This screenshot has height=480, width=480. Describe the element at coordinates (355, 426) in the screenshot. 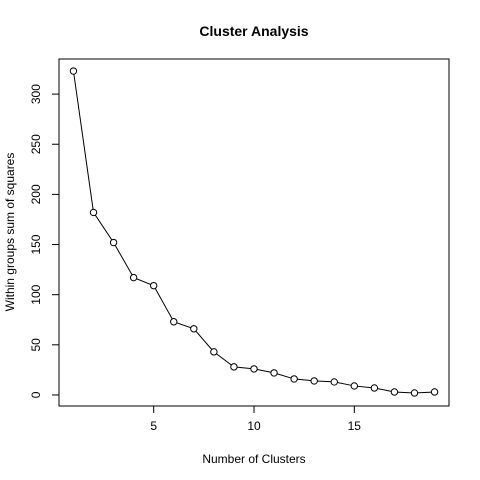

I see `x-tick-label: 15` at that location.